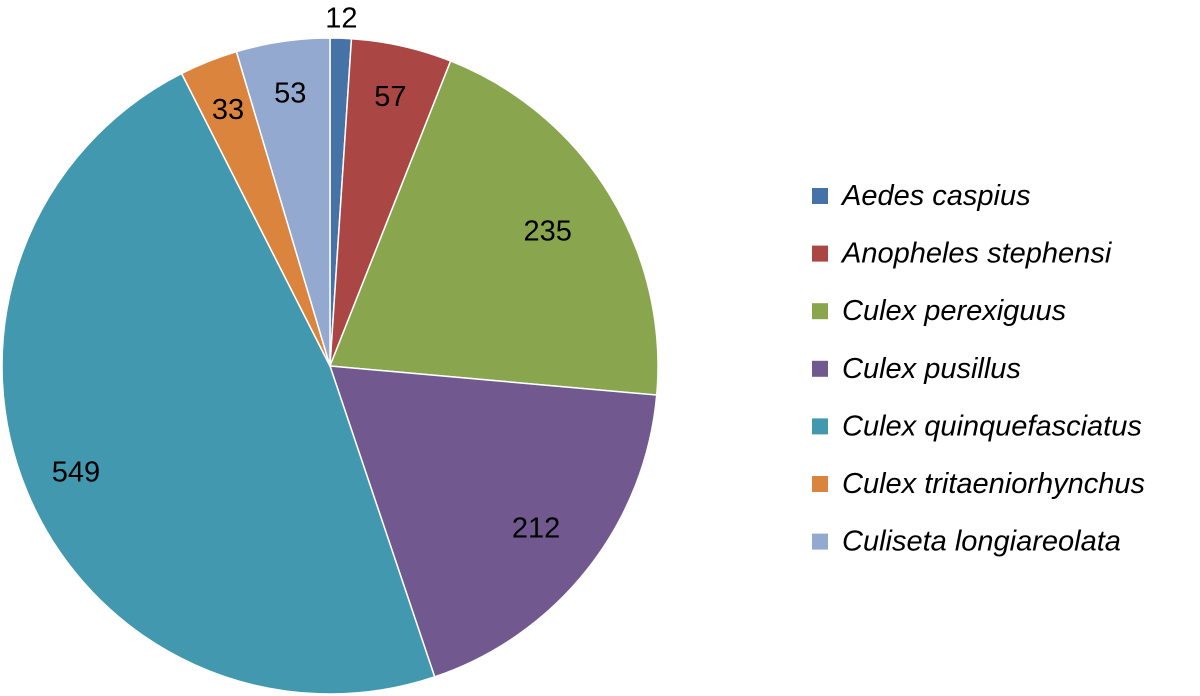 Image resolution: width=1200 pixels, height=696 pixels. I want to click on legend-label: Culex perexiguus, so click(954, 311).